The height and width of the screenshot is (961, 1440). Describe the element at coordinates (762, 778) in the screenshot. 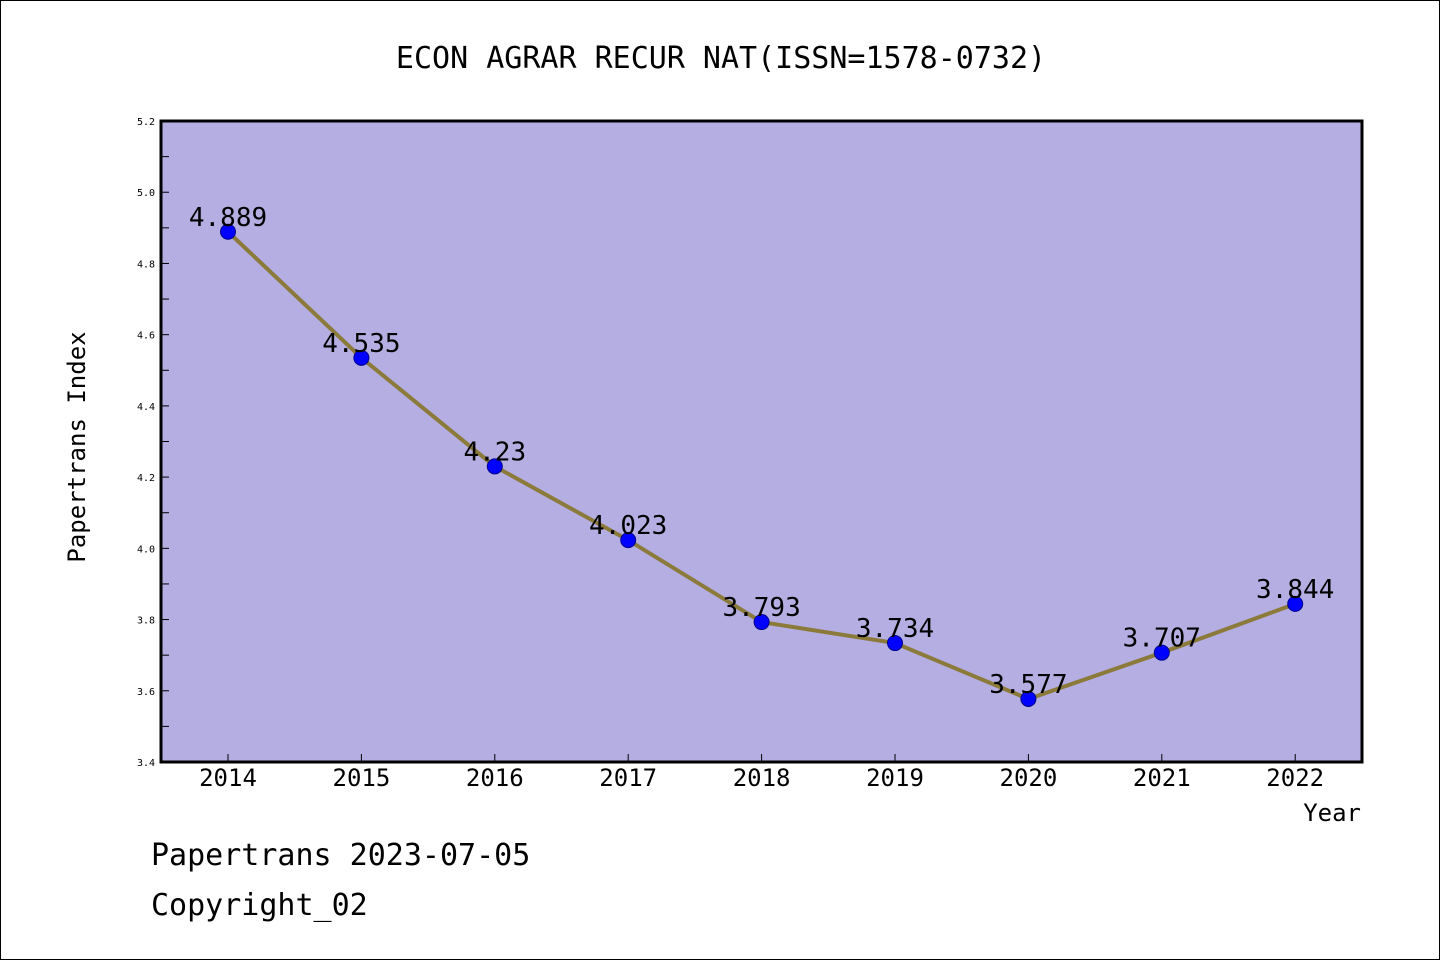

I see `x-tick-label: 2018` at that location.